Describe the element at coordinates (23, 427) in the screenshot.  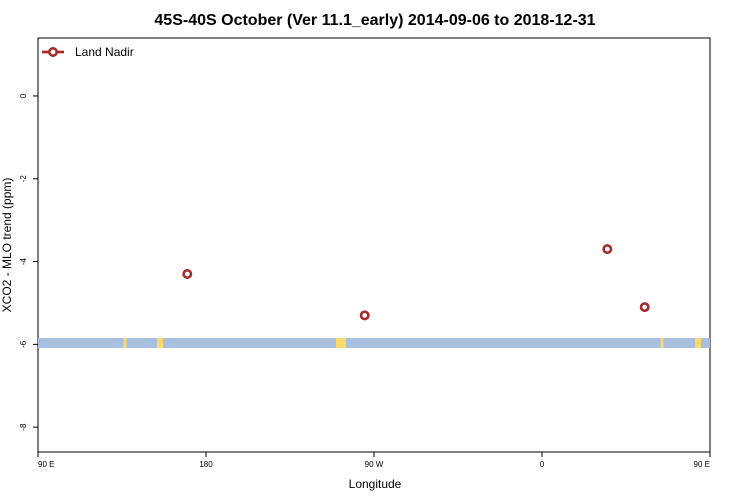
I see `y-tick-label-4: -8` at that location.